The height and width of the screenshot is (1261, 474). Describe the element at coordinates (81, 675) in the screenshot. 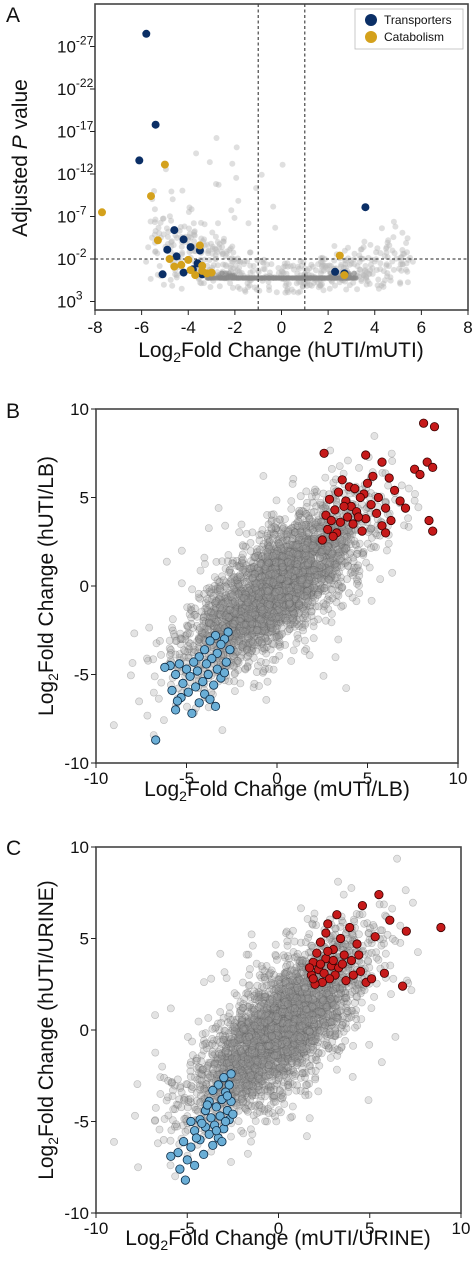

I see `y-tick-label: -5` at that location.